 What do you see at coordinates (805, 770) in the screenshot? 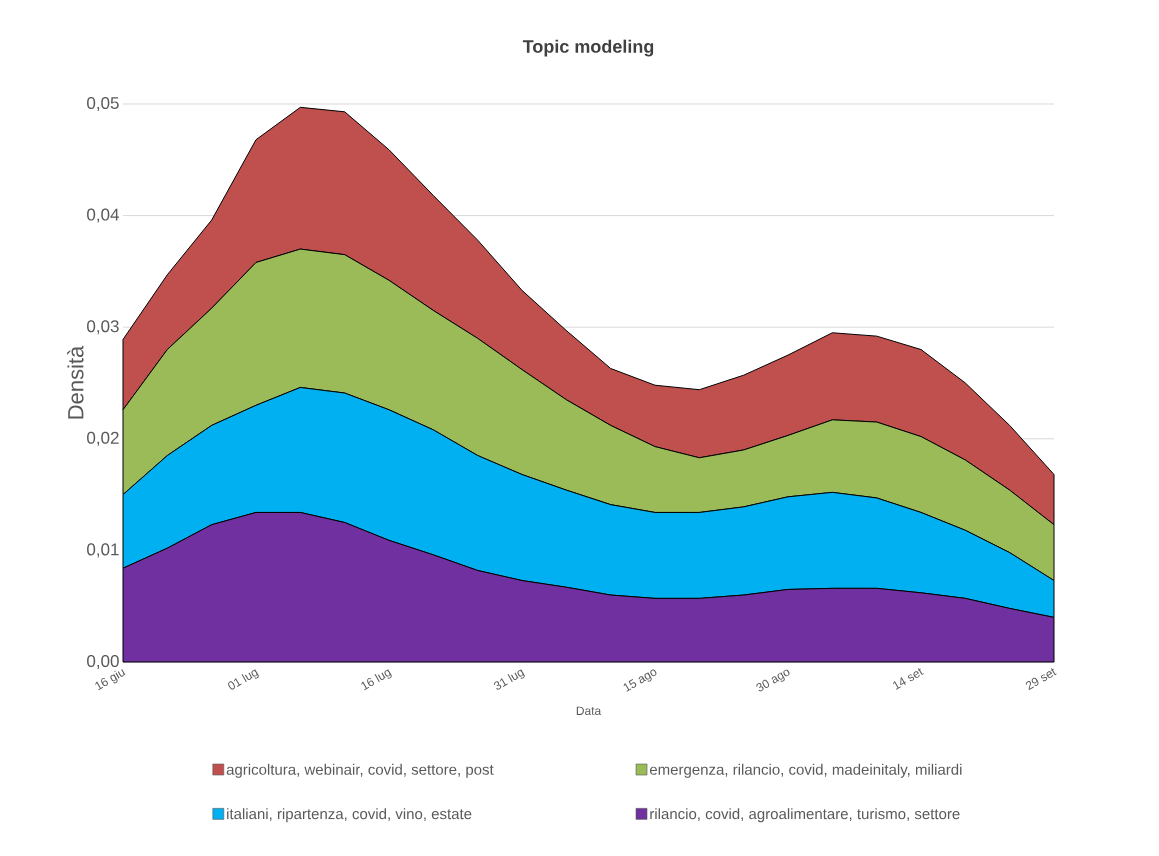
I see `legend-label: emergenza, rilancio, covid, madeinitaly, miliardi` at bounding box center [805, 770].